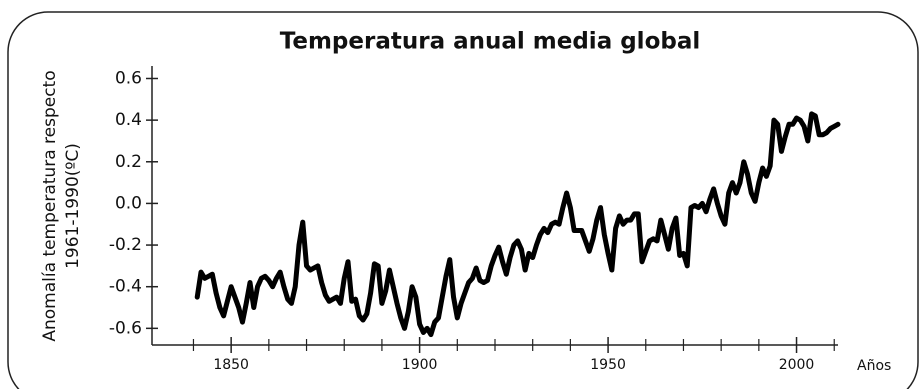 This screenshot has height=389, width=922. Describe the element at coordinates (128, 120) in the screenshot. I see `y-tick-label: 0.4` at that location.